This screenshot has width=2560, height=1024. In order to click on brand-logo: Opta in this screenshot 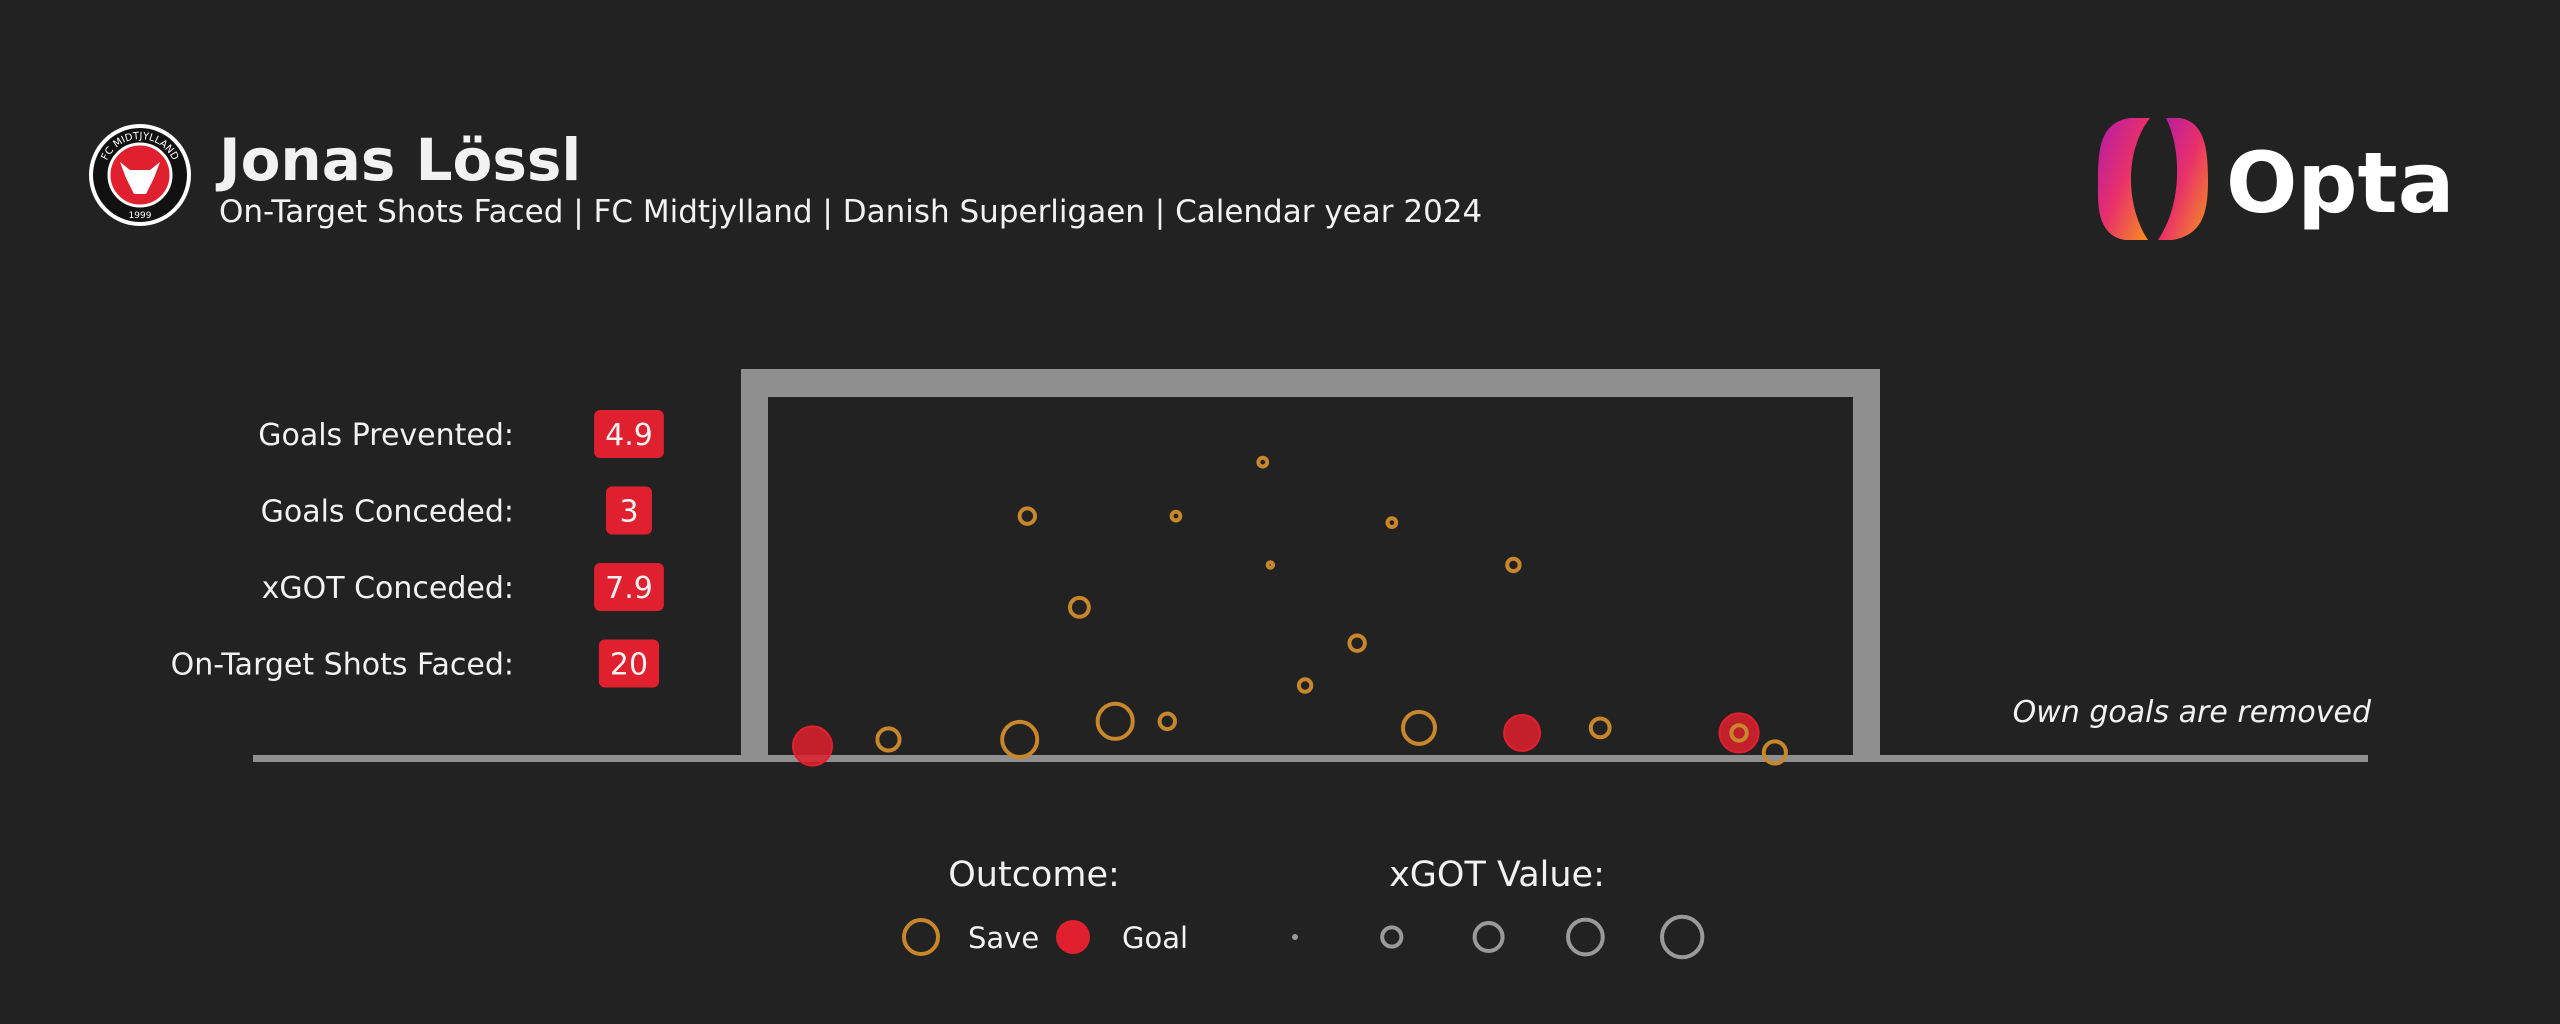, I will do `click(2275, 179)`.